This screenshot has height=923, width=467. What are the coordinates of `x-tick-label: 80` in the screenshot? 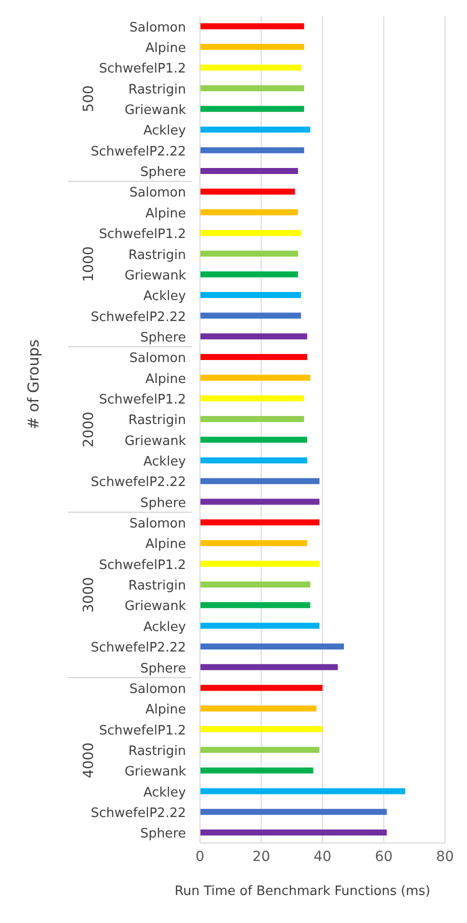 It's located at (445, 856).